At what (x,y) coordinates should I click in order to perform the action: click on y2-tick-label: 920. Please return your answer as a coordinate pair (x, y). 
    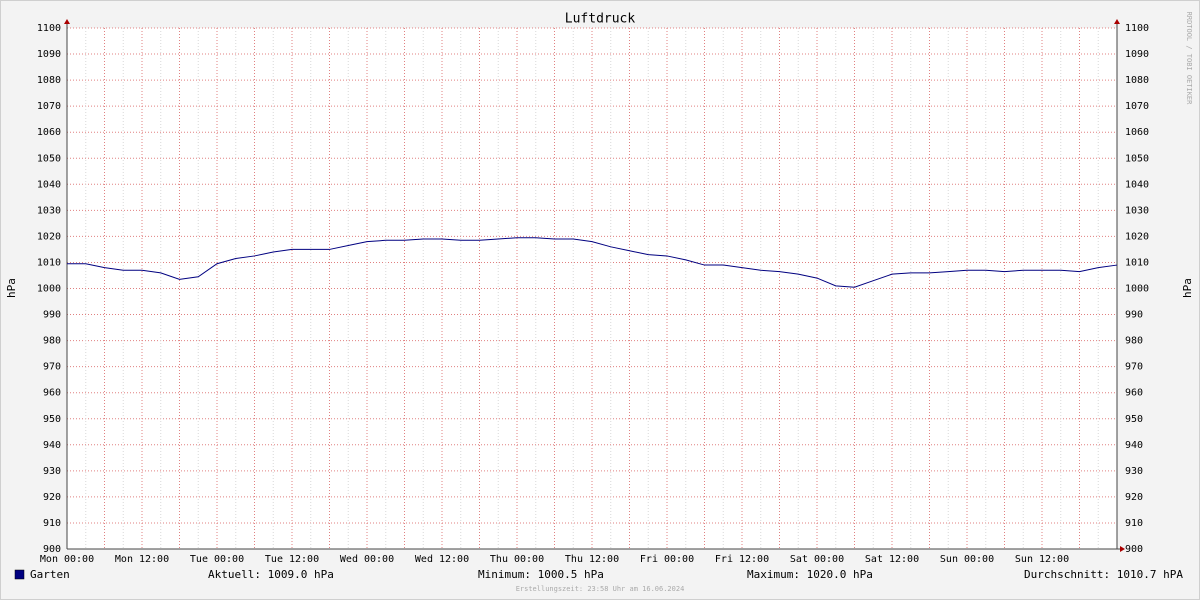
    Looking at the image, I should click on (1134, 497).